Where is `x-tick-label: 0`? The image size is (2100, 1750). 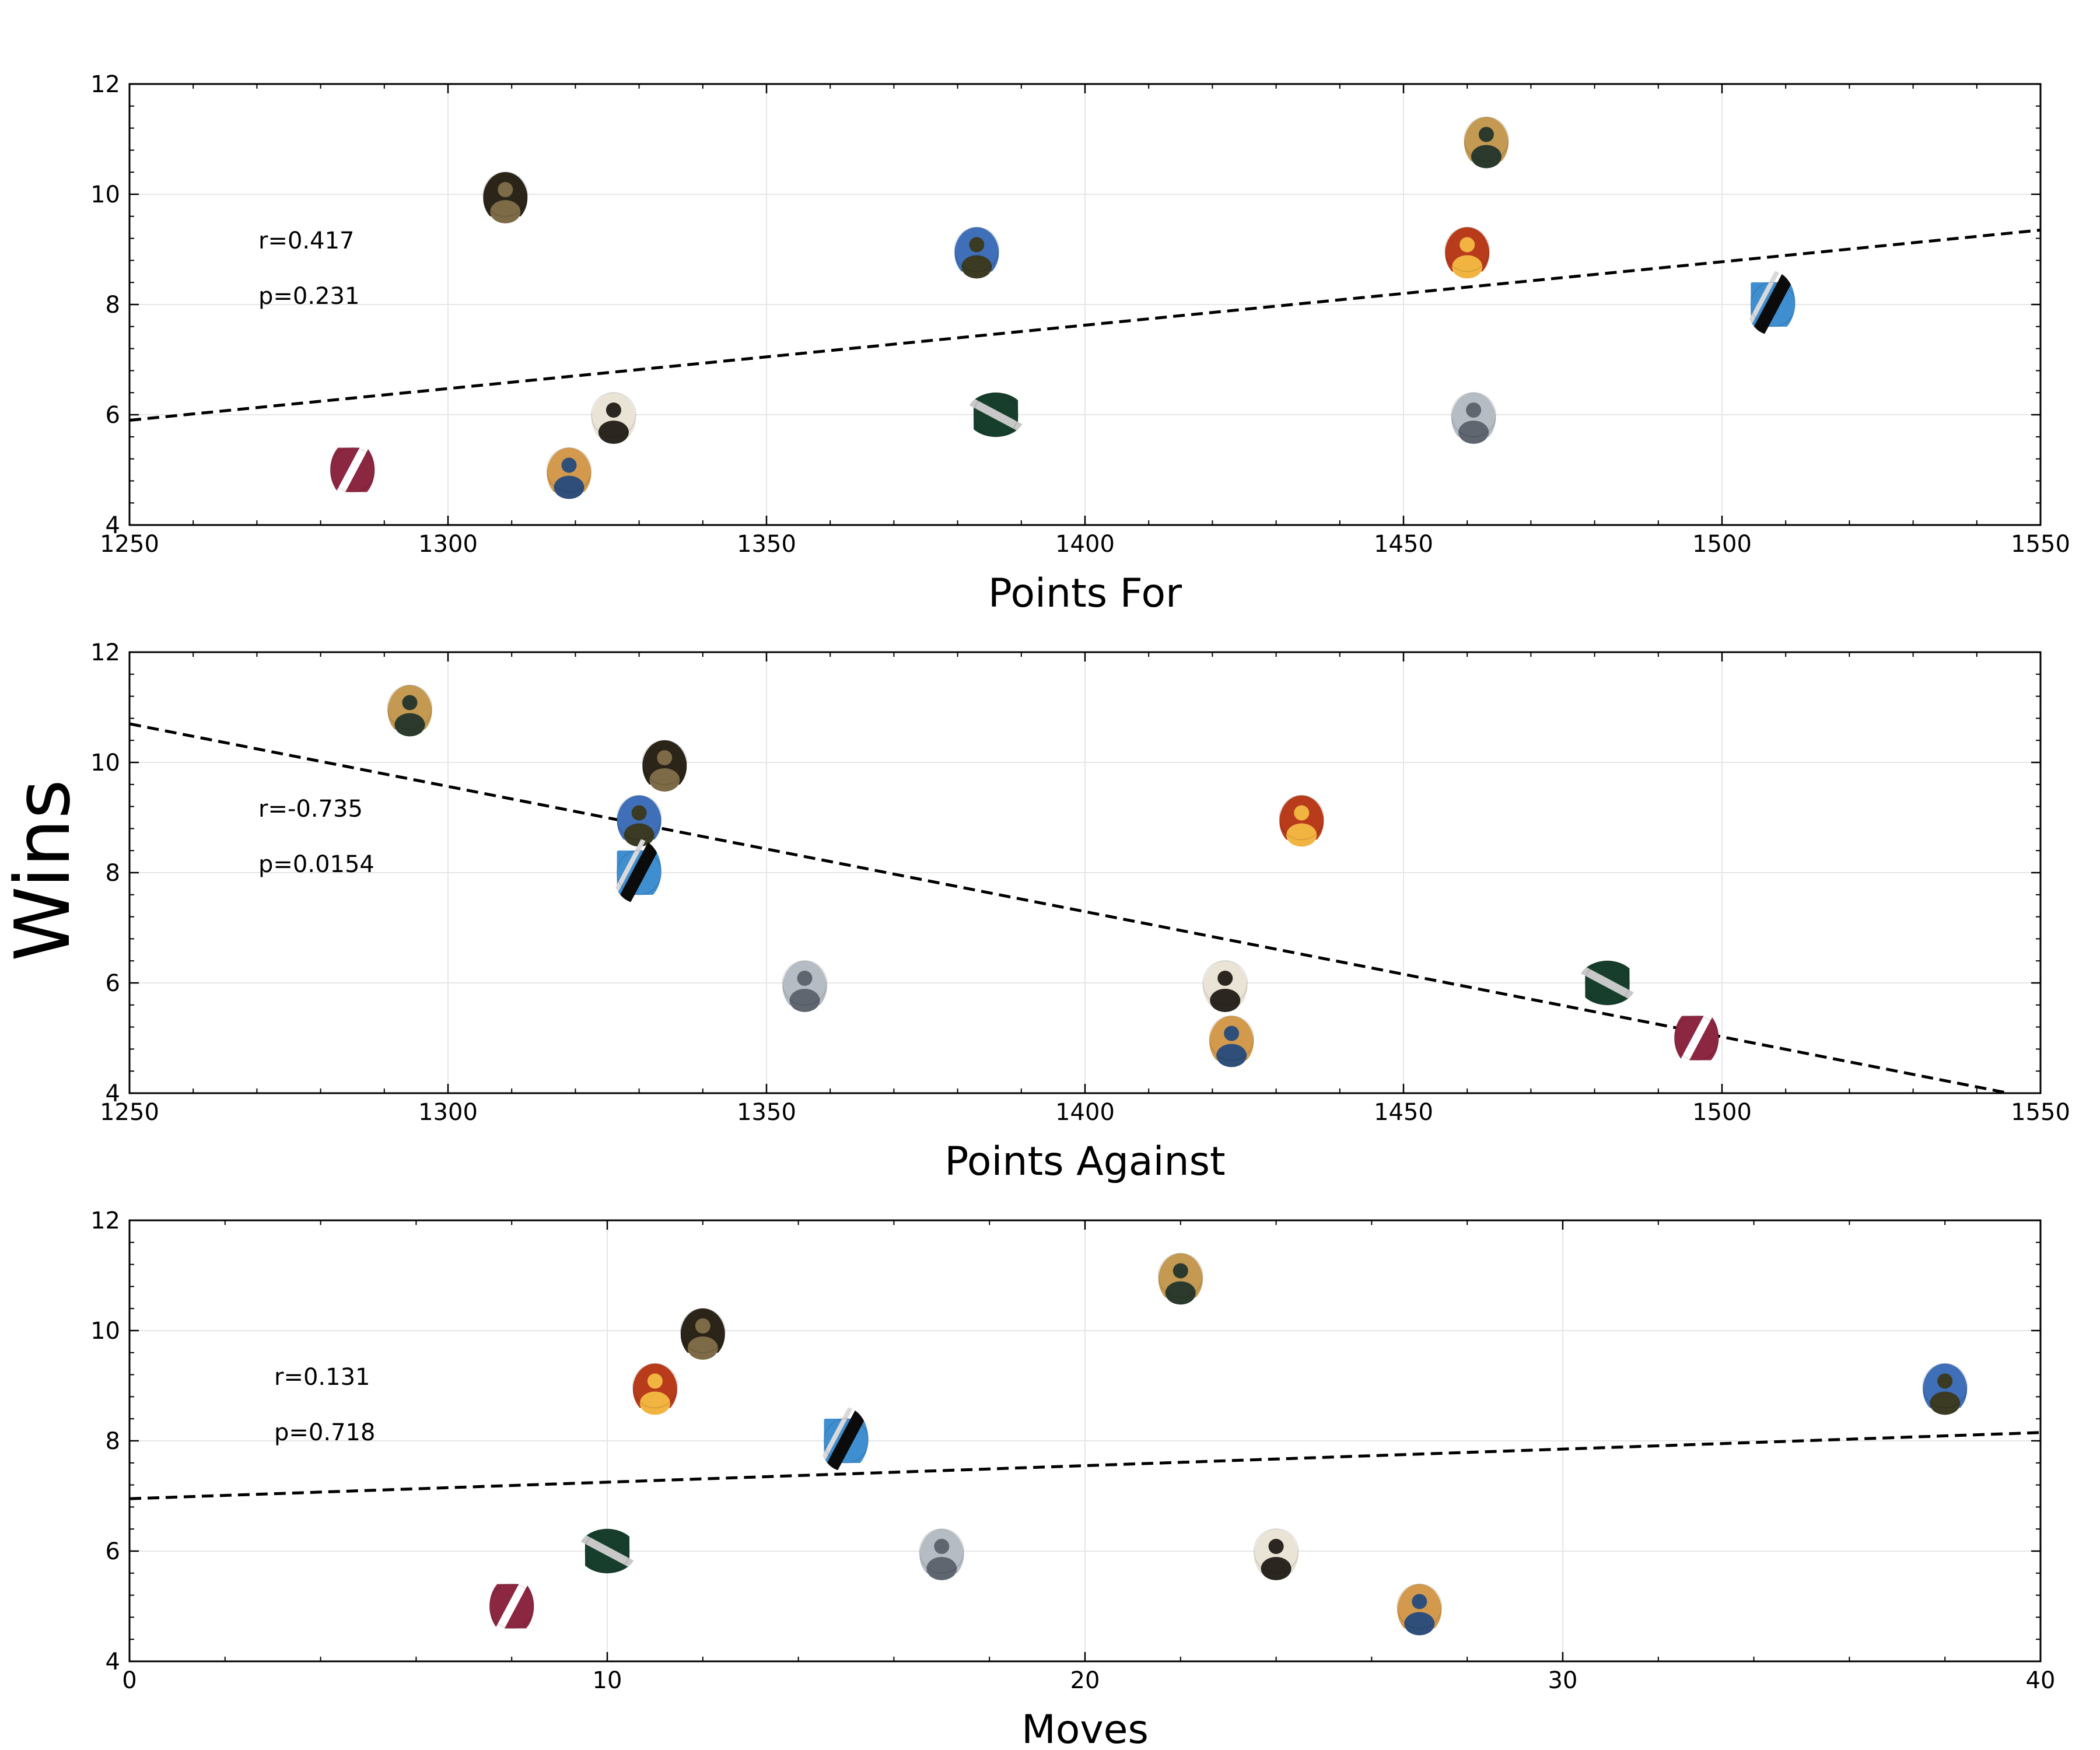
x-tick-label: 0 is located at coordinates (129, 1680).